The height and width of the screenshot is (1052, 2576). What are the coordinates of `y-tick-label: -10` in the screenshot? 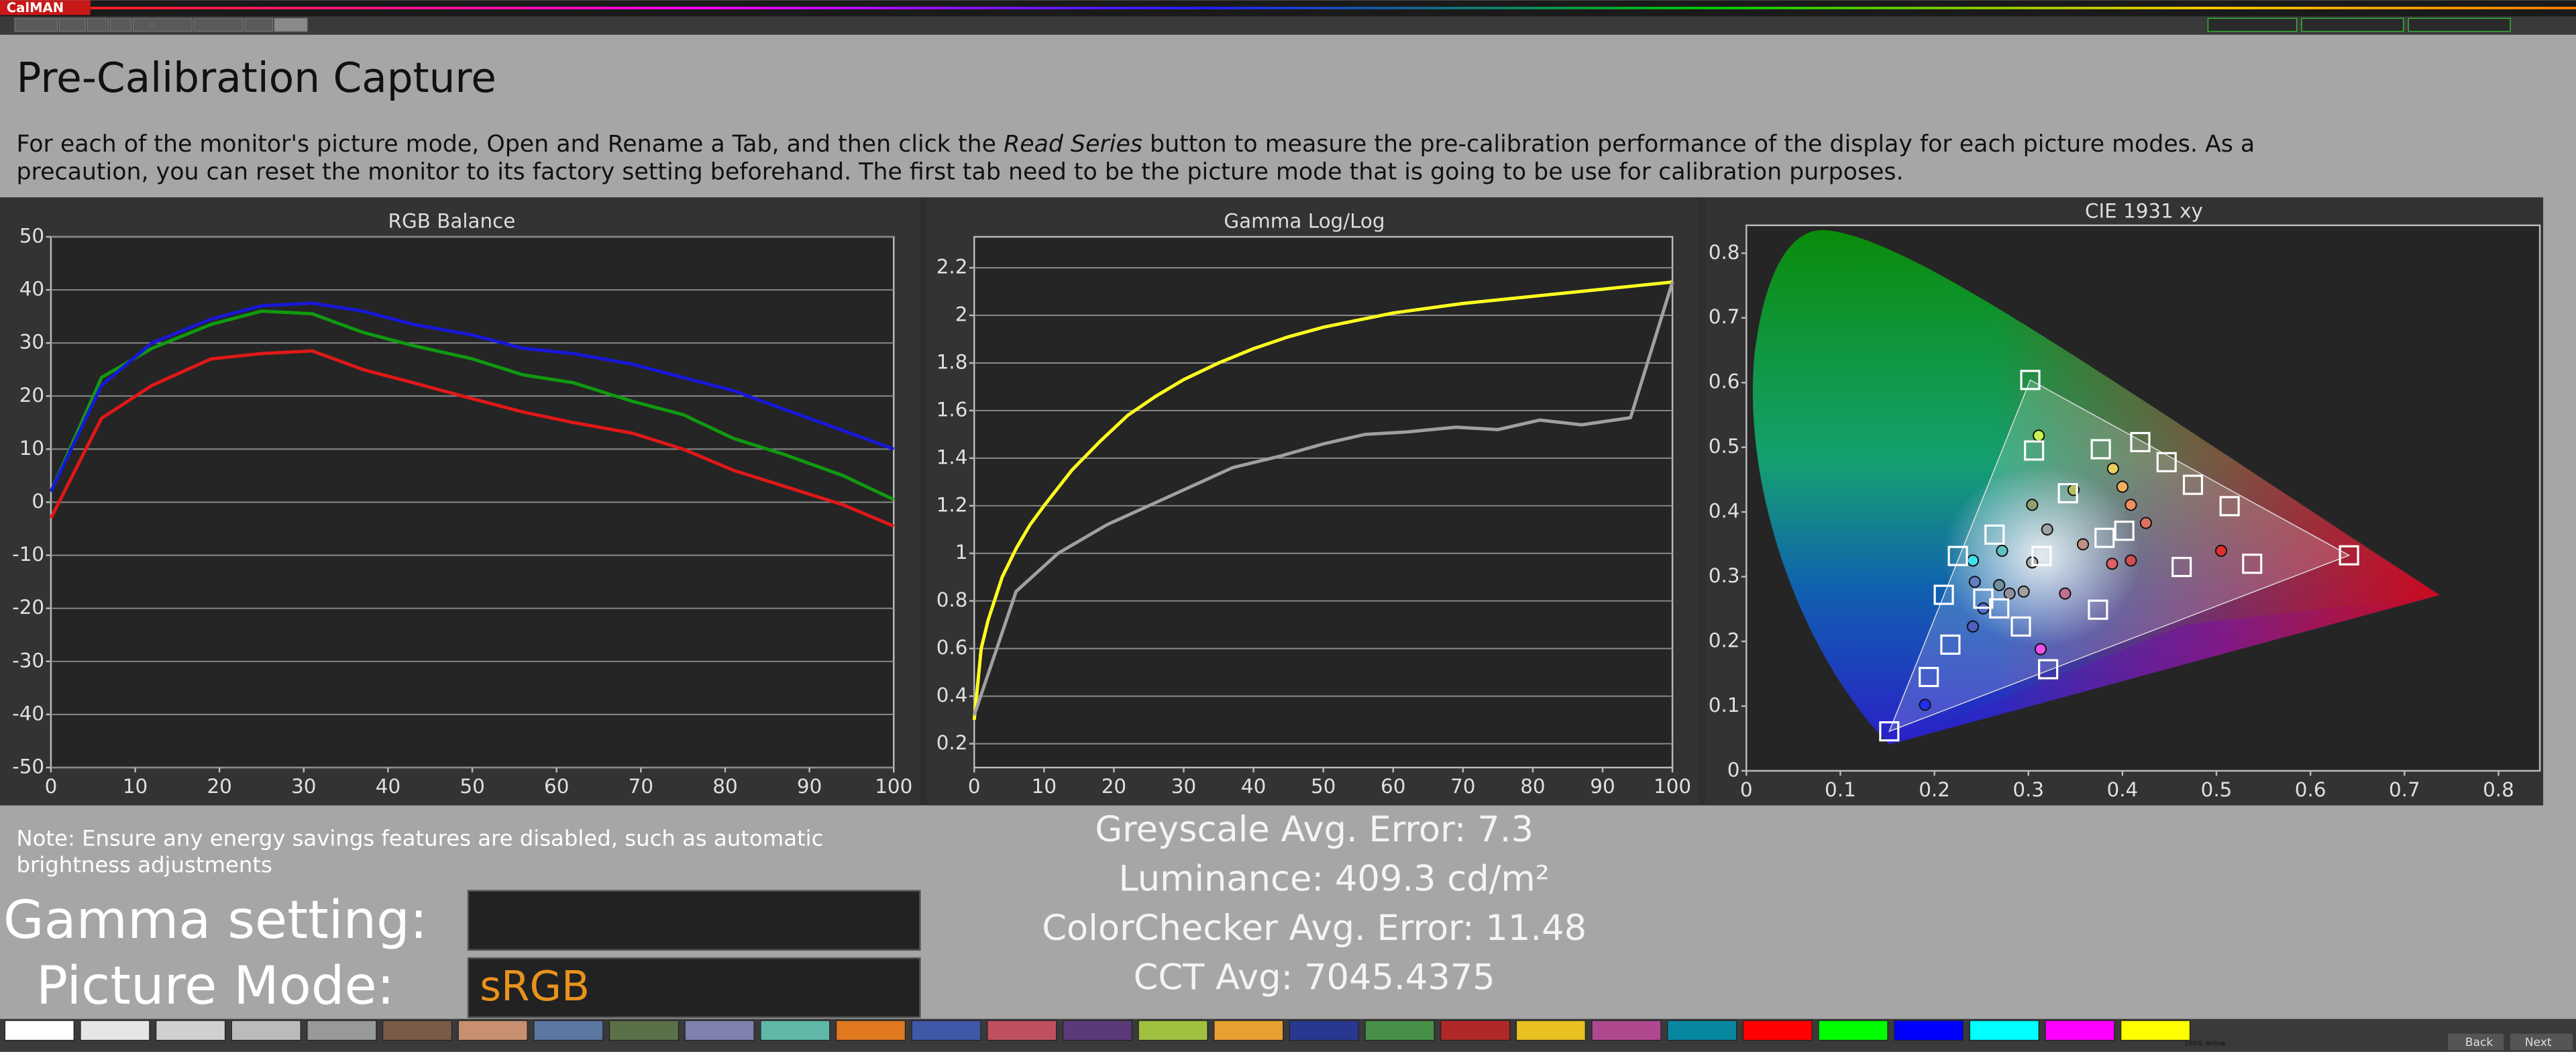 It's located at (28, 554).